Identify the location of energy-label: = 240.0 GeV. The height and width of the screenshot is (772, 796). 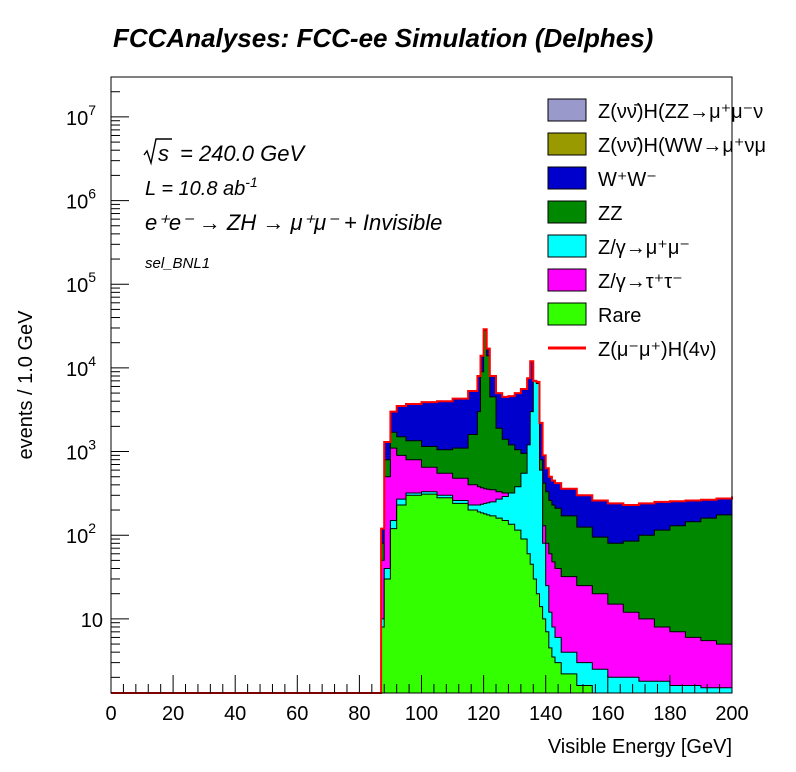
(243, 153).